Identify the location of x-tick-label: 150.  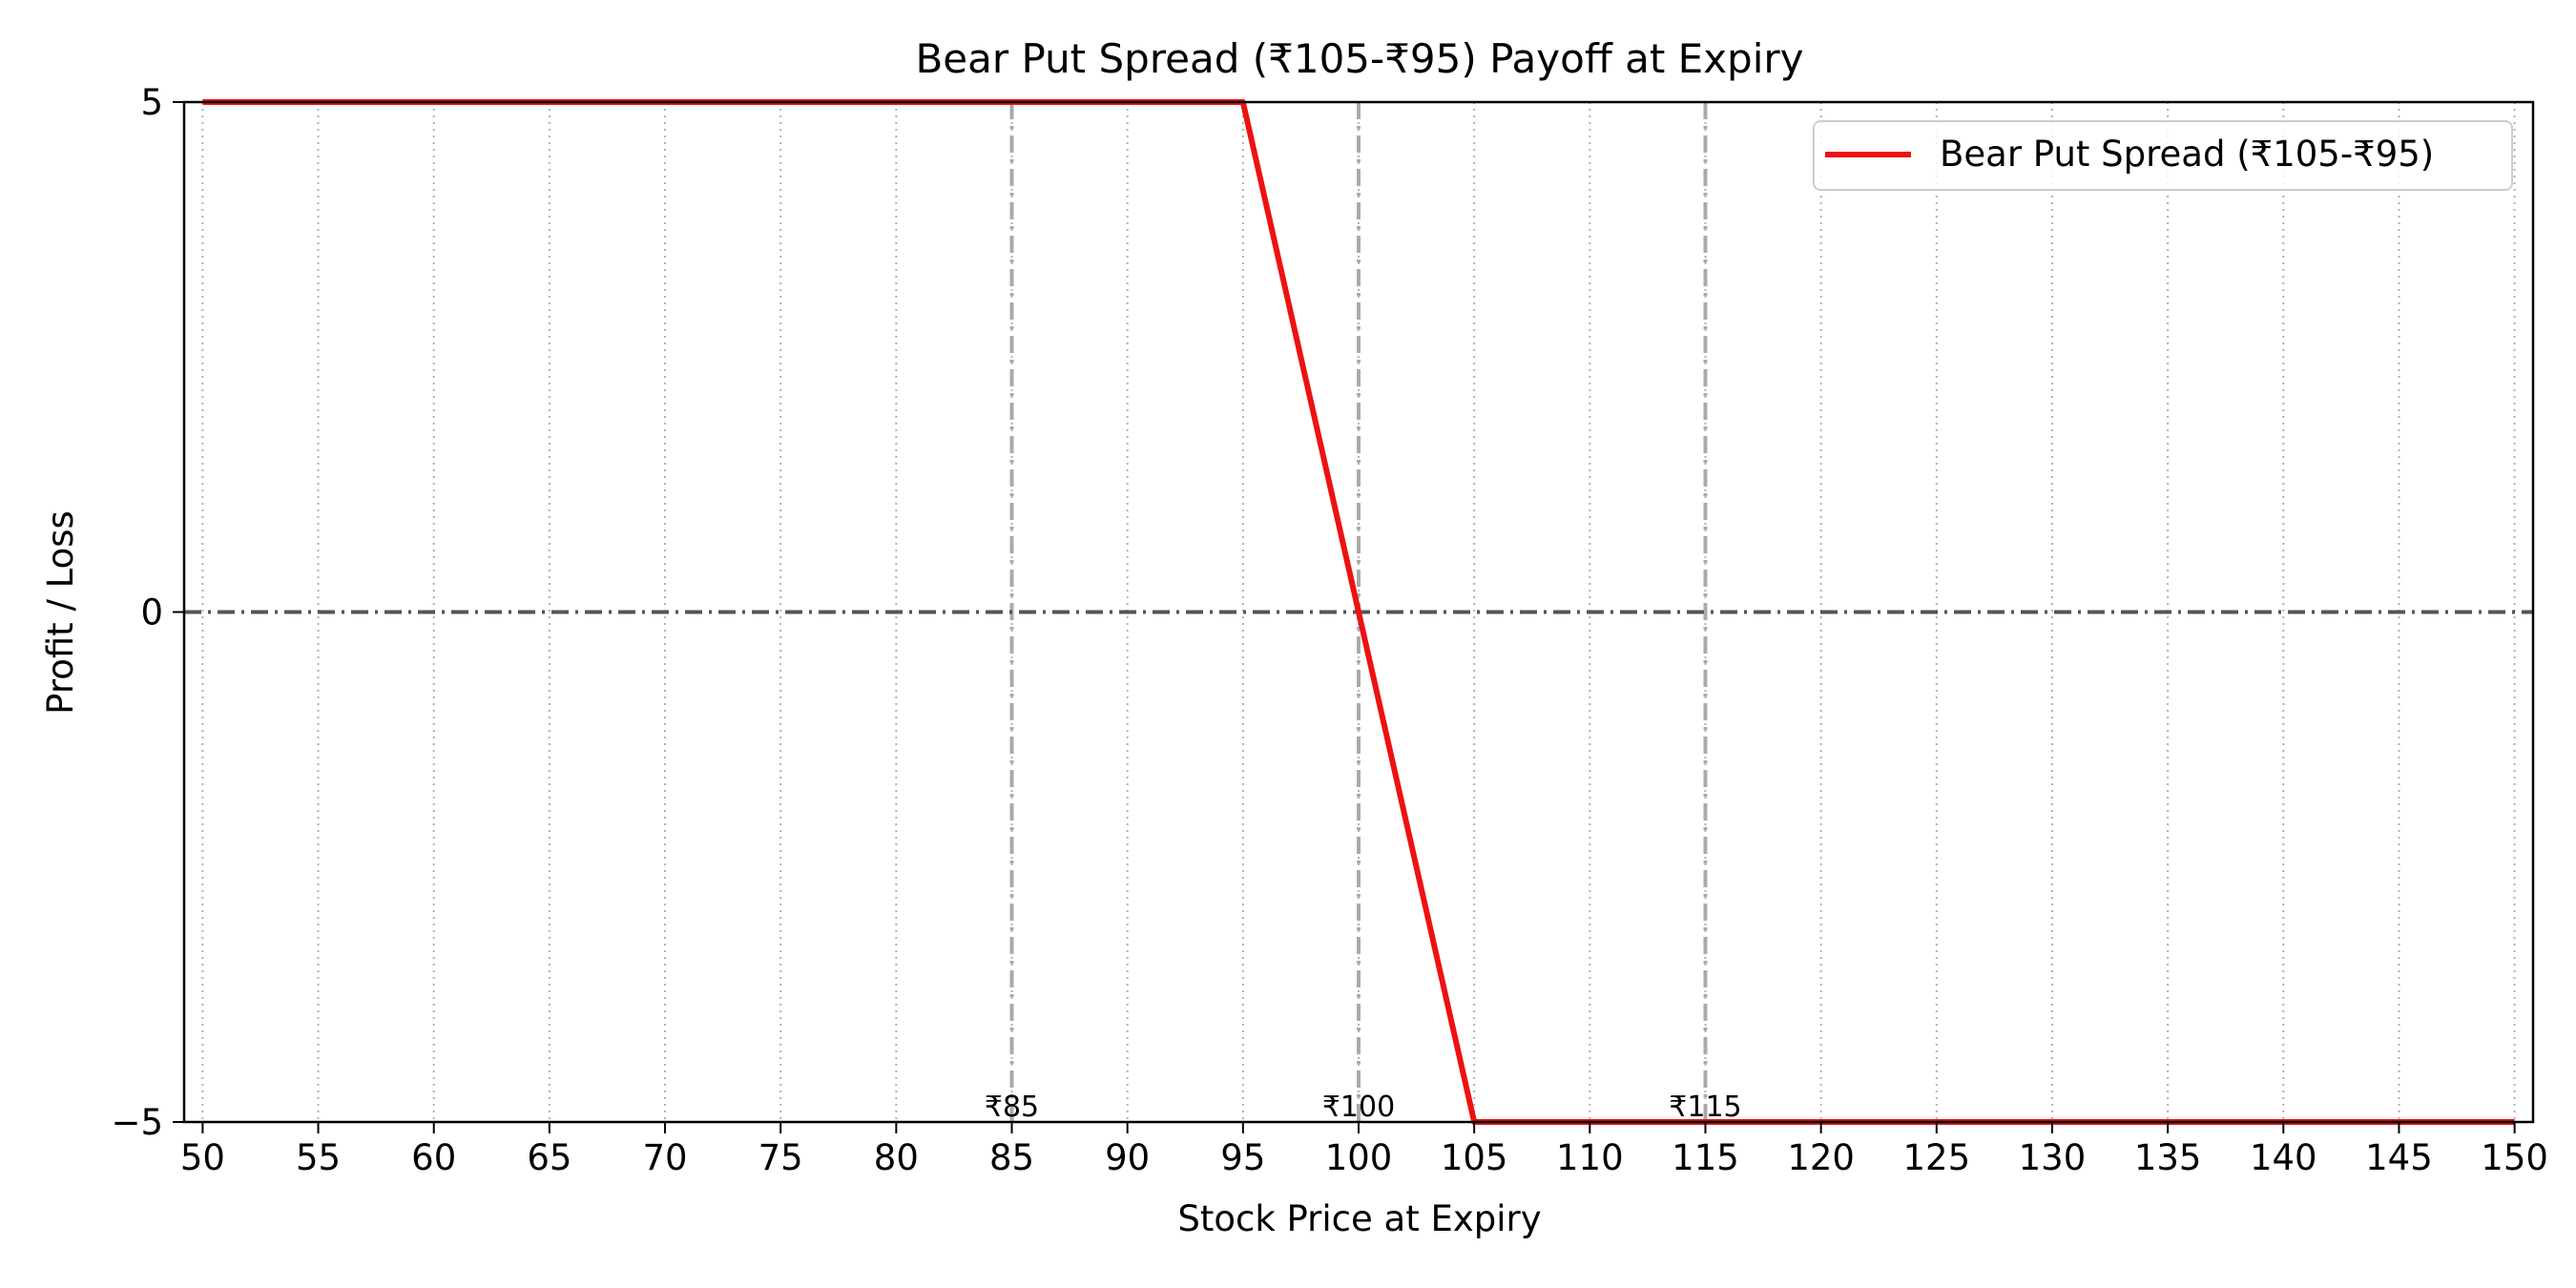
(2514, 1157).